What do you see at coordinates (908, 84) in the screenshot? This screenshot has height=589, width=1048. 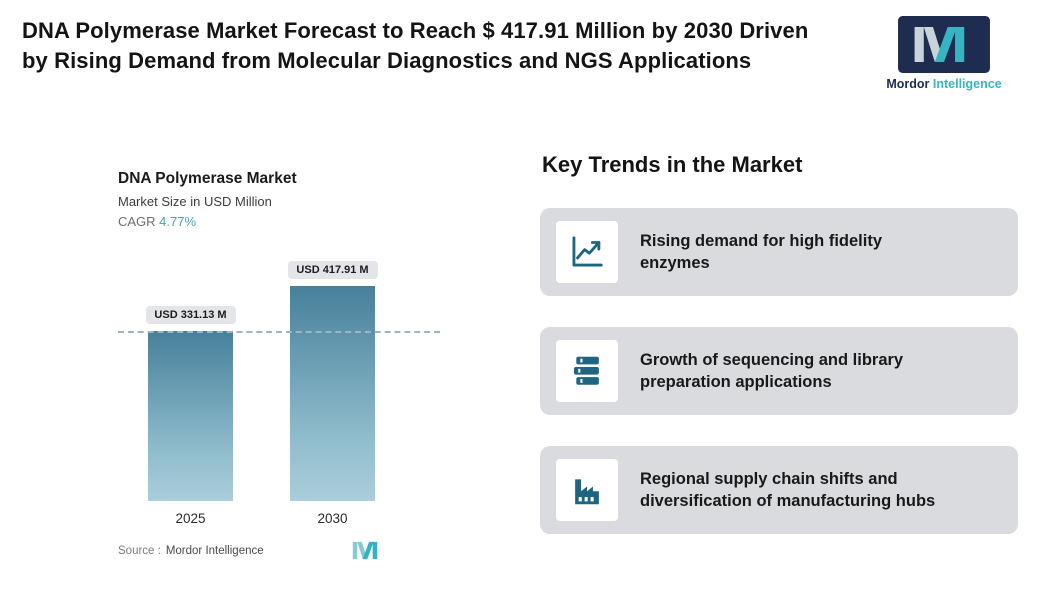 I see `logo-word-mordor: Mordor` at bounding box center [908, 84].